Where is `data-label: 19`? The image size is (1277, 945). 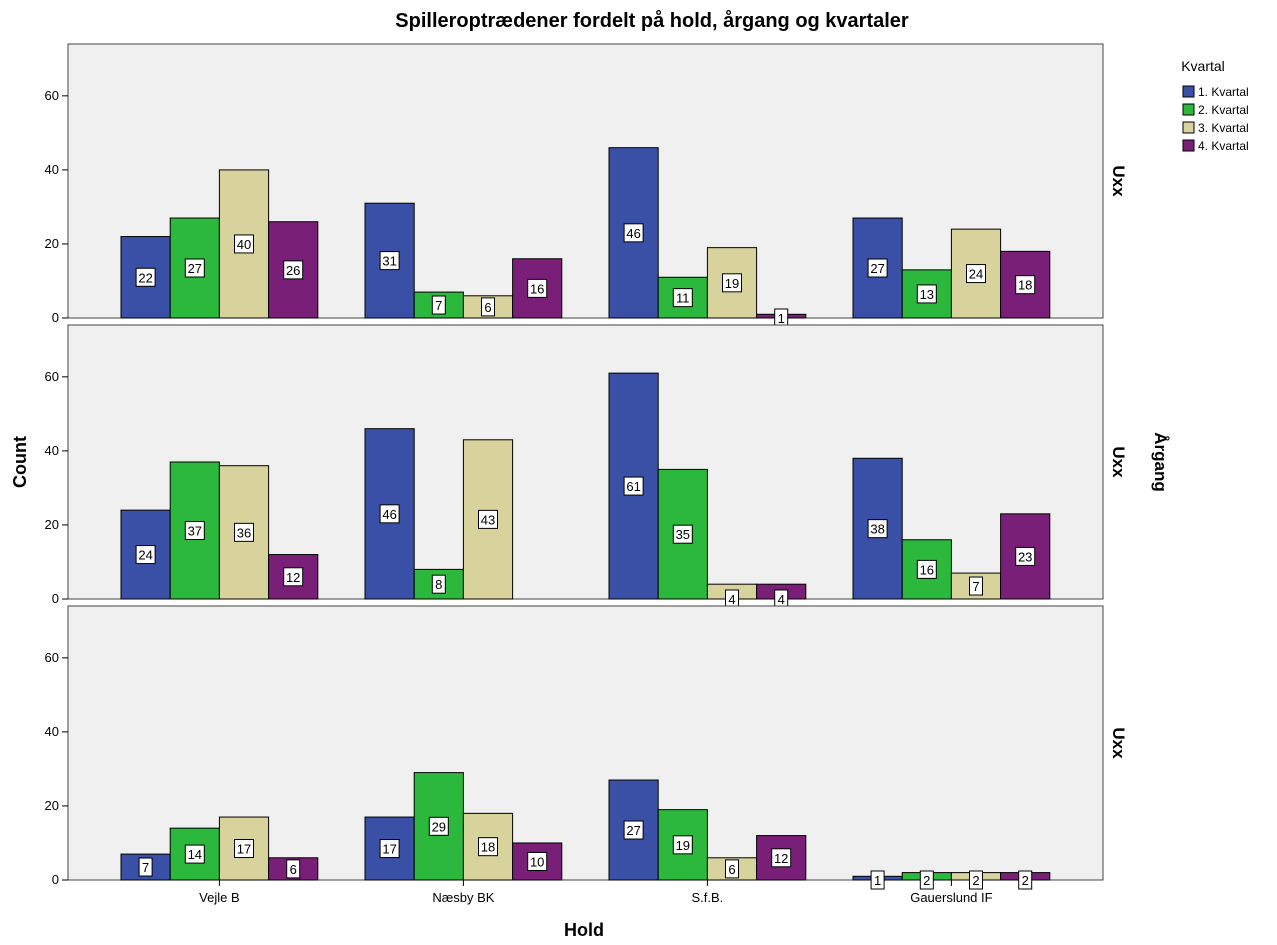 data-label: 19 is located at coordinates (732, 283).